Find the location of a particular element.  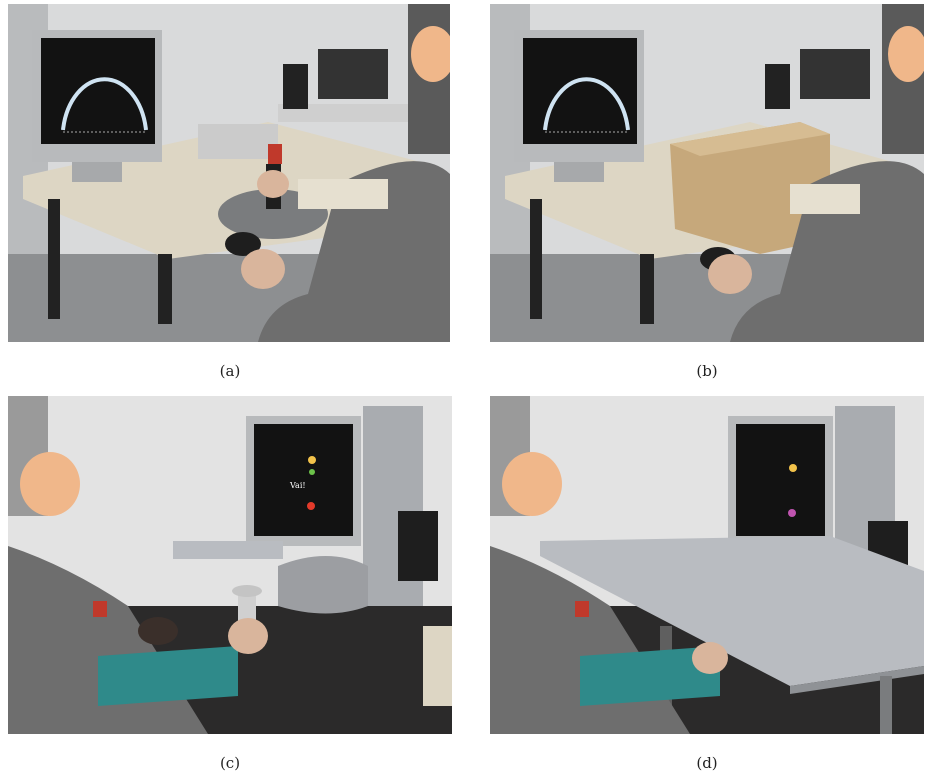

caption-c: (c) is located at coordinates (230, 763).